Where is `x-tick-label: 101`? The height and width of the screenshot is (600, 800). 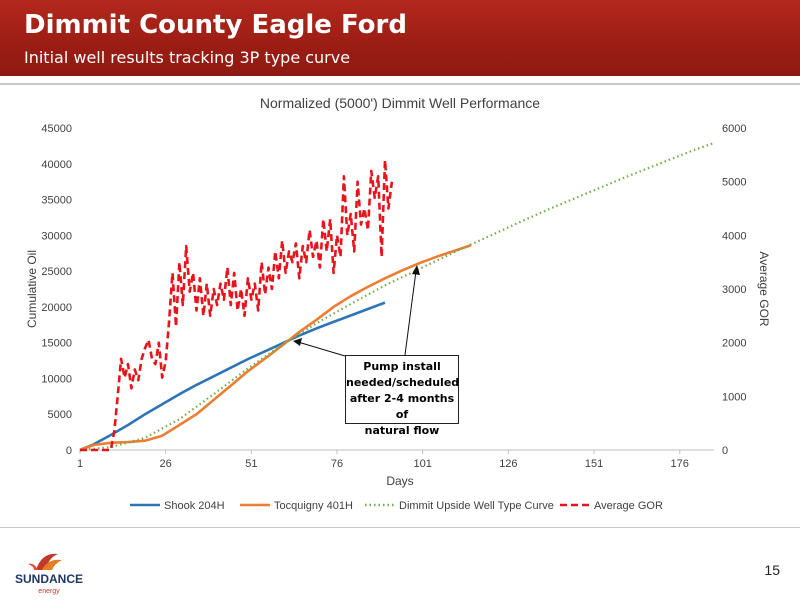
x-tick-label: 101 is located at coordinates (423, 464).